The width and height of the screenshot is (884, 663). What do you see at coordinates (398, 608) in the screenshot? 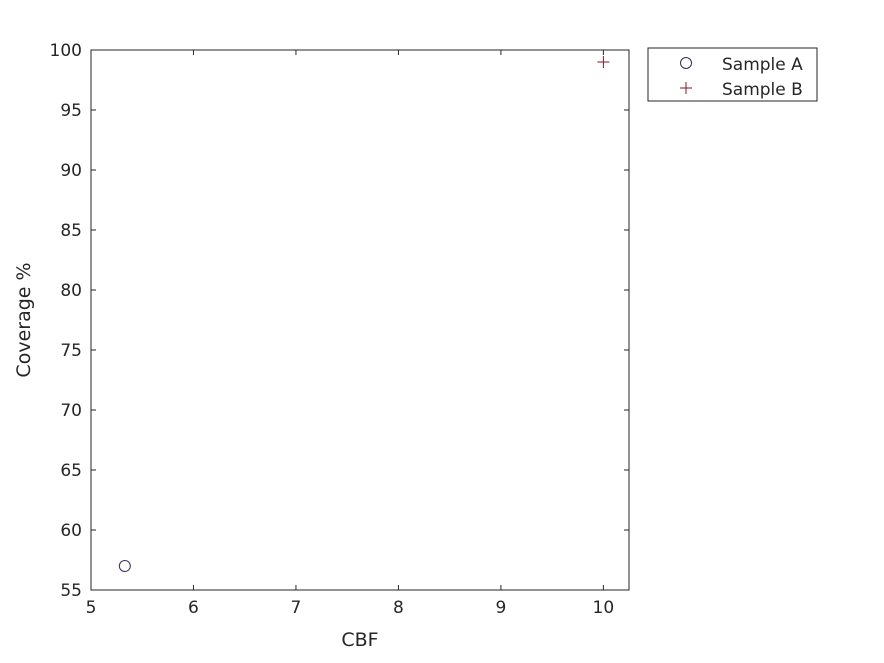
I see `x-tick-label: 8` at bounding box center [398, 608].